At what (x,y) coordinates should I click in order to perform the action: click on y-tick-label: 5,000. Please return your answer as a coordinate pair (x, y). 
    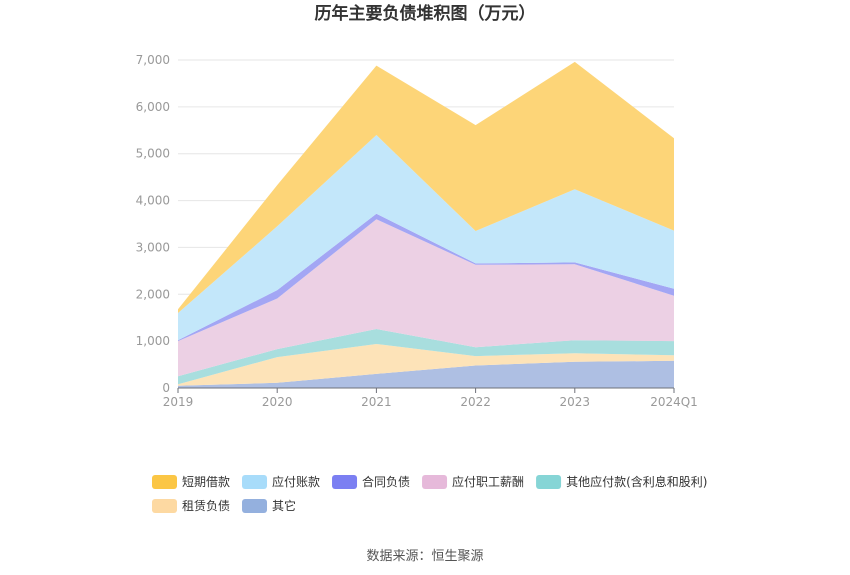
    Looking at the image, I should click on (153, 154).